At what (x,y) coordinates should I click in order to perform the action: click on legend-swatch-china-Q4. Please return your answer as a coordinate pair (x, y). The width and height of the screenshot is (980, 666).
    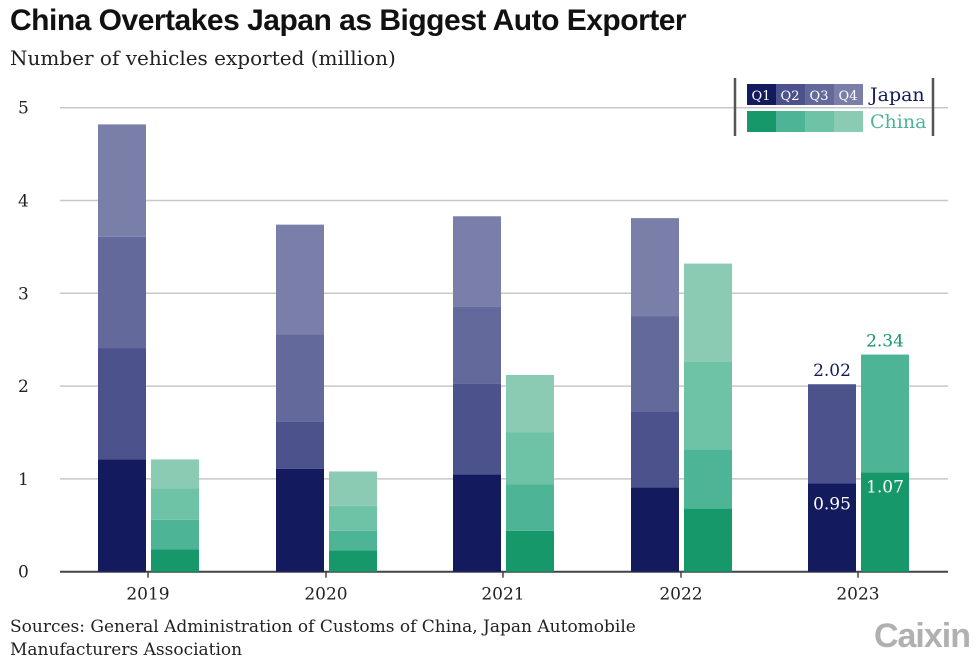
    Looking at the image, I should click on (848, 121).